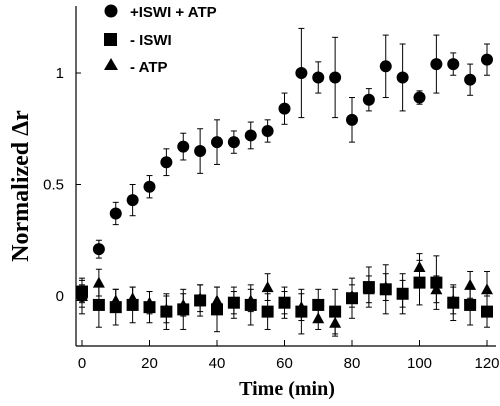 The width and height of the screenshot is (500, 406). Describe the element at coordinates (149, 67) in the screenshot. I see `legend-label: - ATP` at that location.